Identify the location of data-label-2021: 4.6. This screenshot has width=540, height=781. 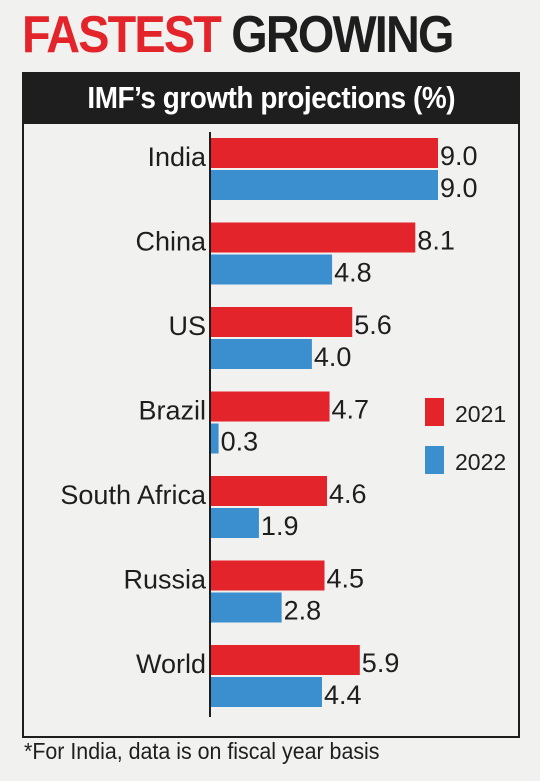
(348, 494).